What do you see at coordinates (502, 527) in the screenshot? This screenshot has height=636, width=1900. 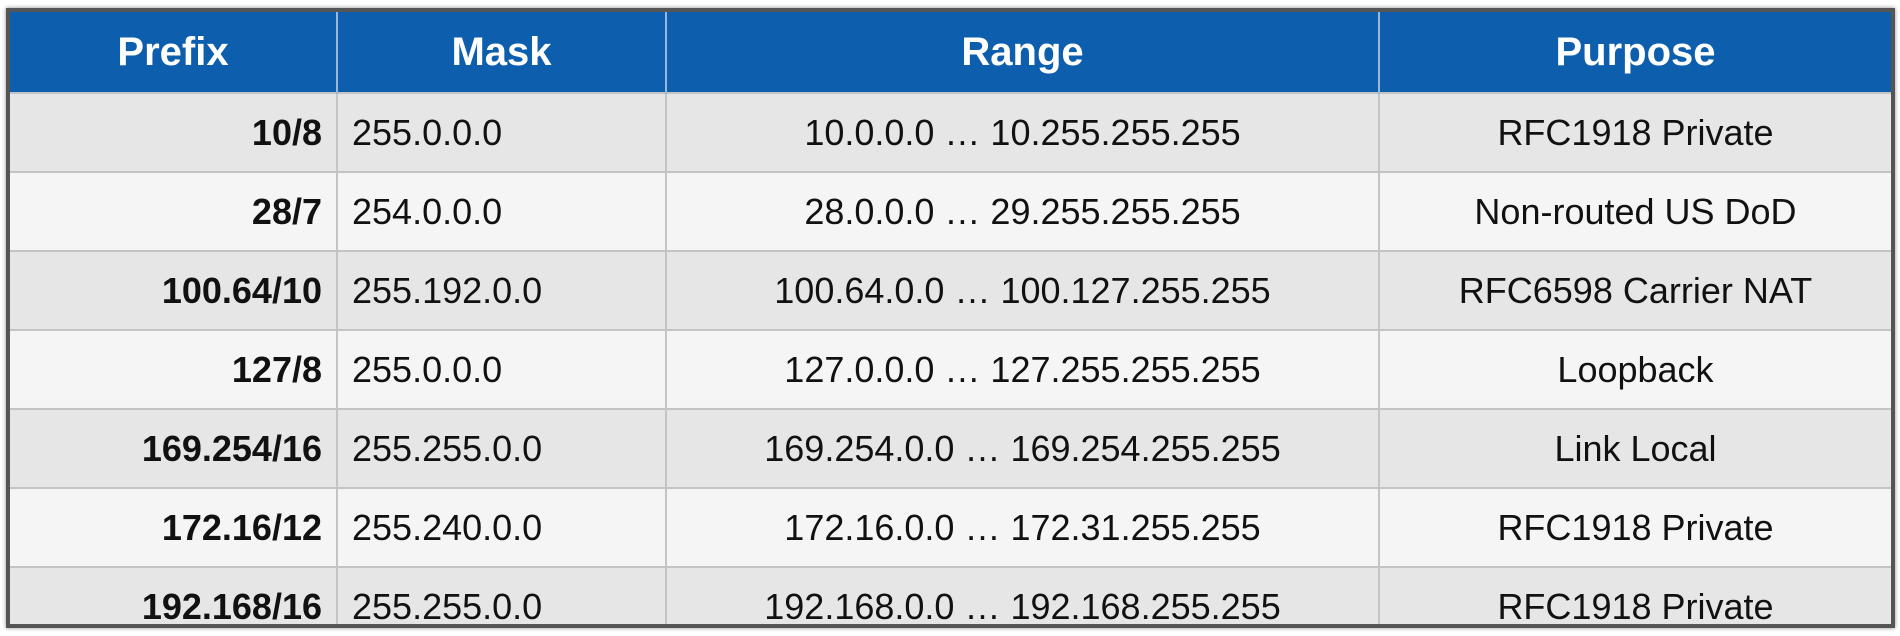 I see `mask-cell: 255.240.0.0` at bounding box center [502, 527].